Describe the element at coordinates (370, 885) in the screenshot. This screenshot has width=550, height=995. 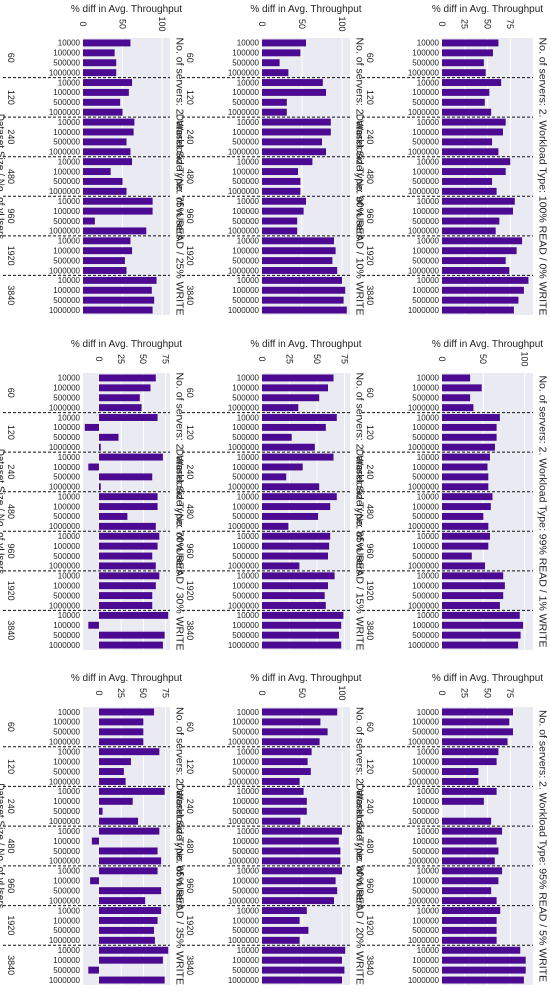
I see `group-label: 960` at that location.